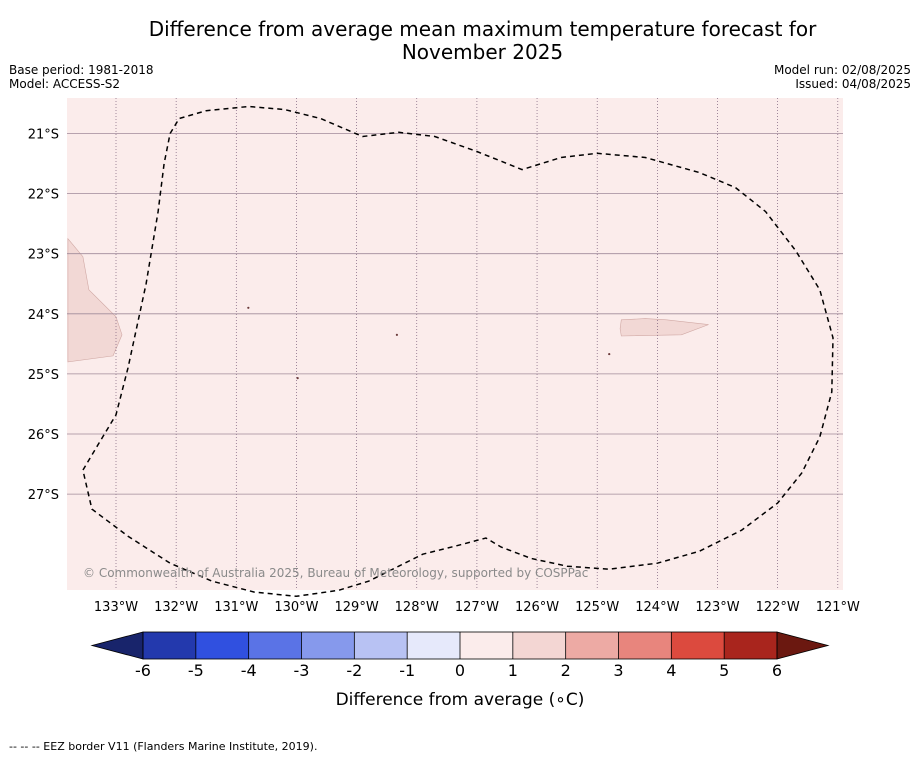  Describe the element at coordinates (460, 700) in the screenshot. I see `colorbar-label: Difference from average (∘C)` at that location.